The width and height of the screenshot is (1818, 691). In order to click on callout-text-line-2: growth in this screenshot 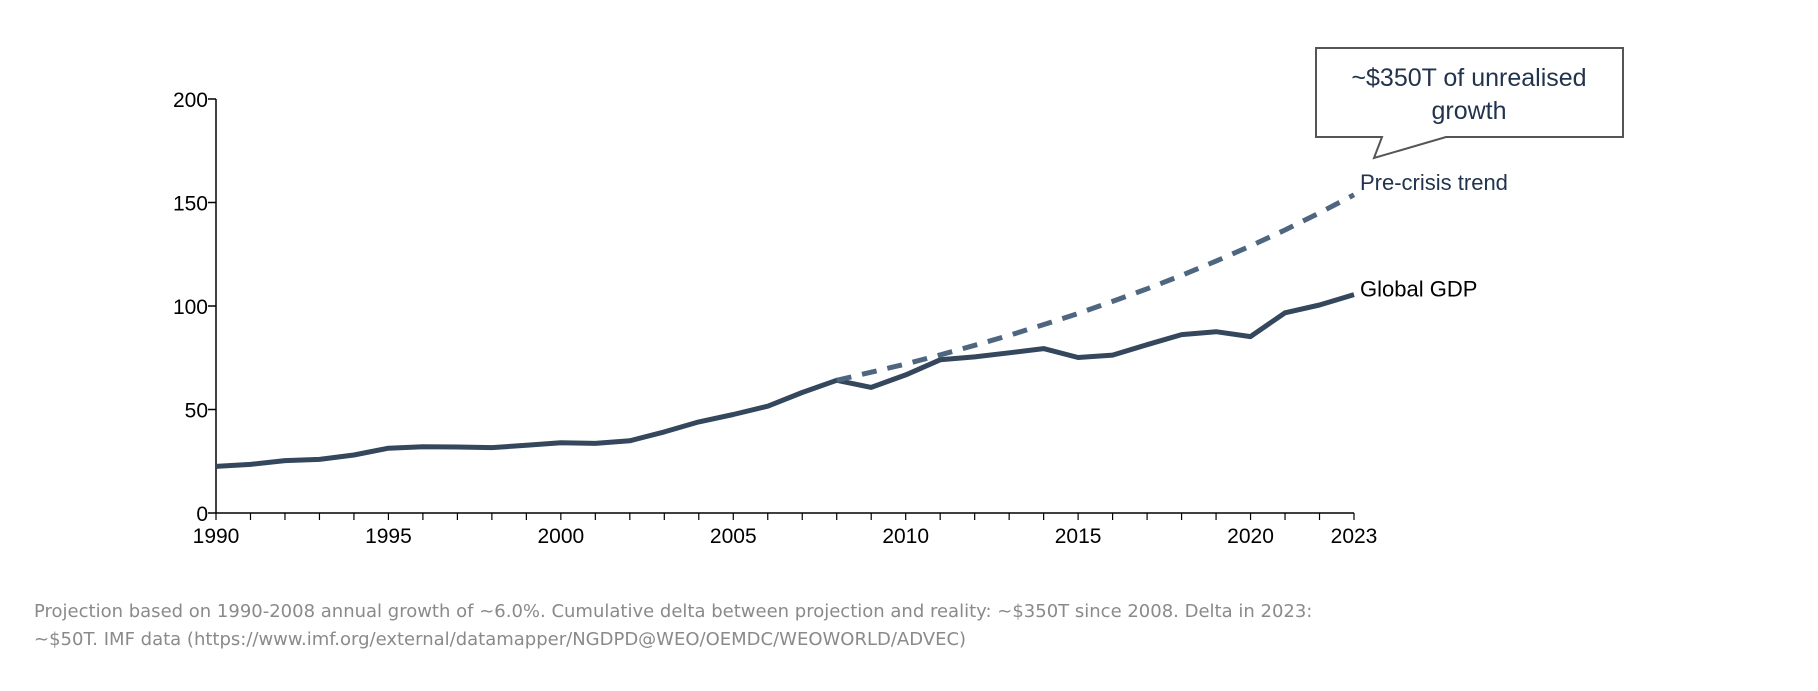, I will do `click(1468, 111)`.